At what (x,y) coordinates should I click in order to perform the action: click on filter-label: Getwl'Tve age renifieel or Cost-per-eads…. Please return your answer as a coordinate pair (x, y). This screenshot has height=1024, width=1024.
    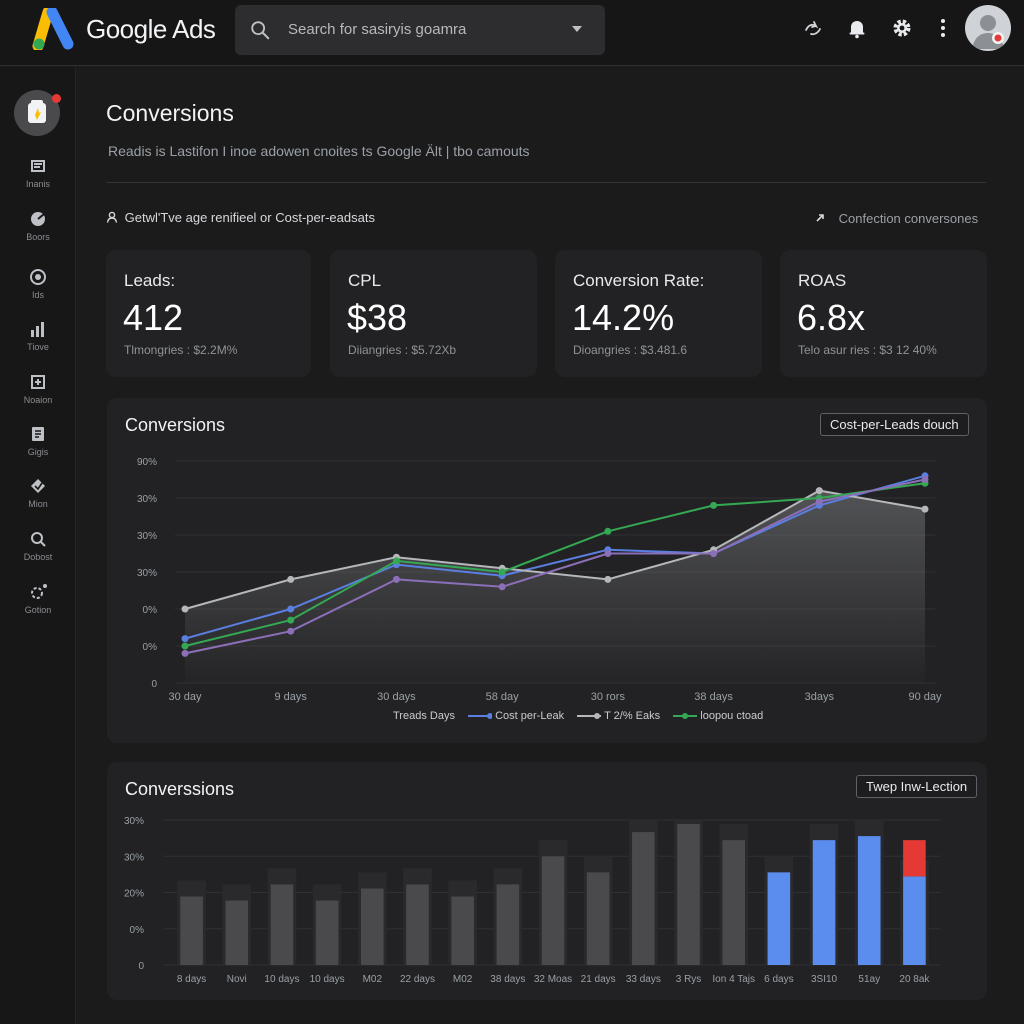
    Looking at the image, I should click on (249, 217).